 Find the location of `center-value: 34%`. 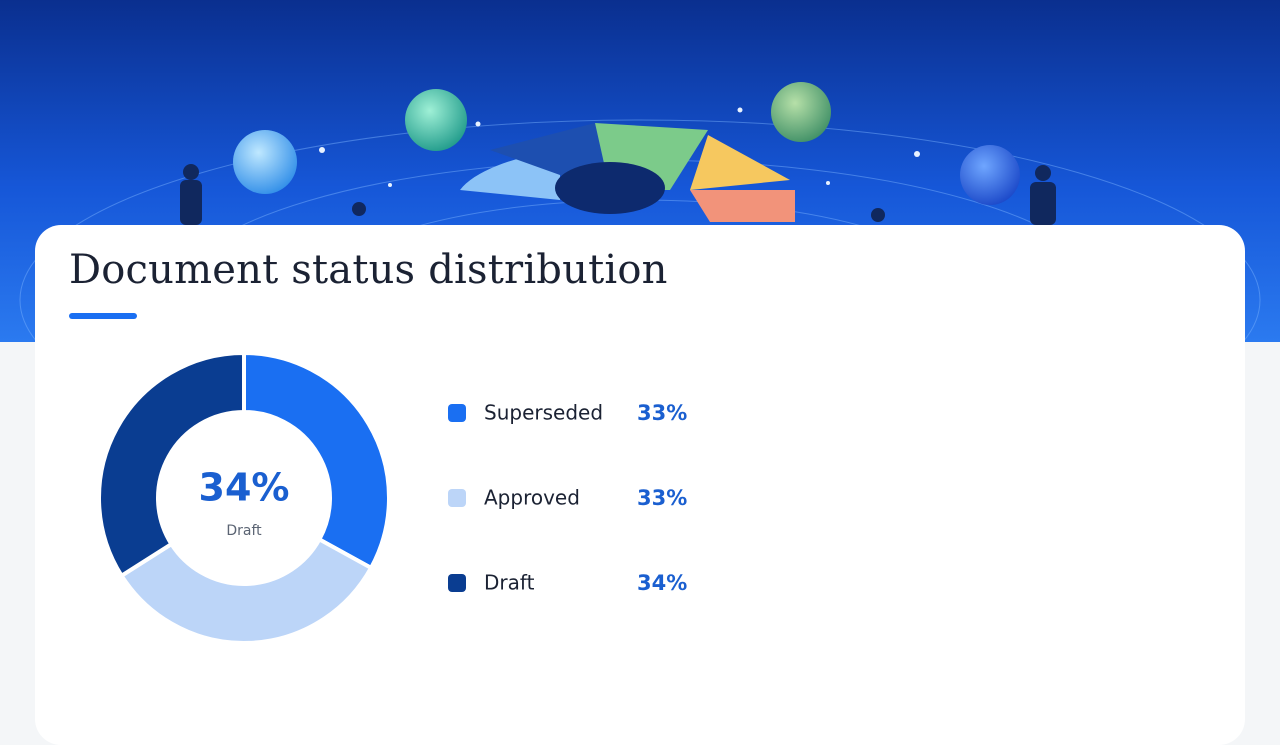

center-value: 34% is located at coordinates (244, 488).